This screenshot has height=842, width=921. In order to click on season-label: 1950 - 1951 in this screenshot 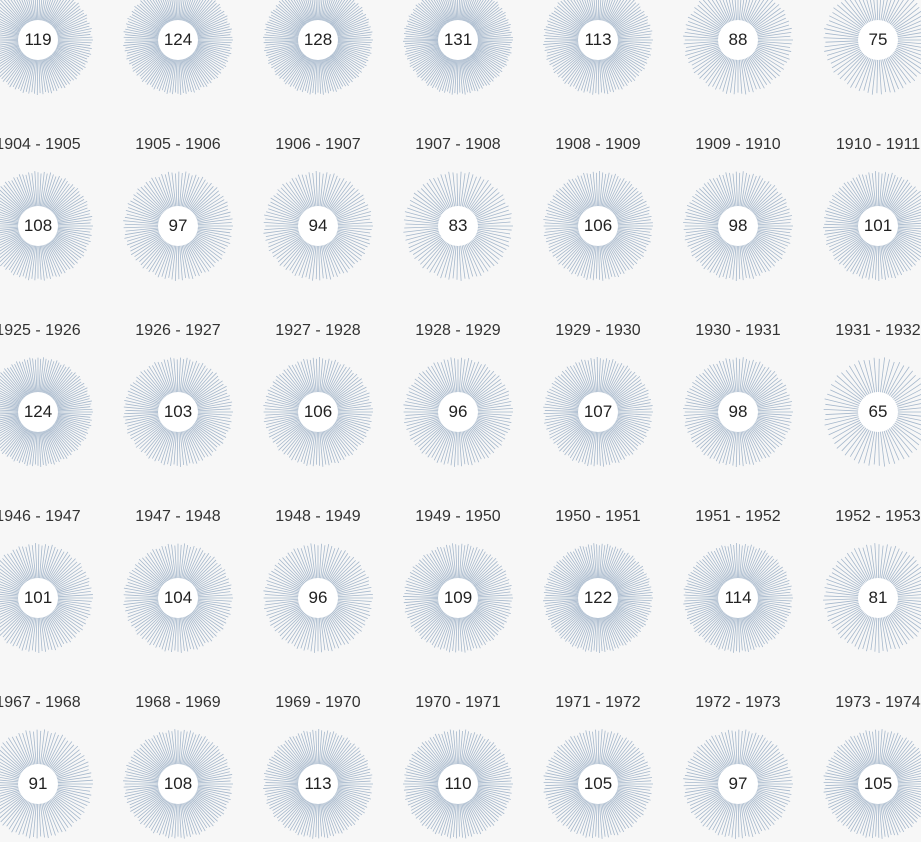, I will do `click(598, 517)`.